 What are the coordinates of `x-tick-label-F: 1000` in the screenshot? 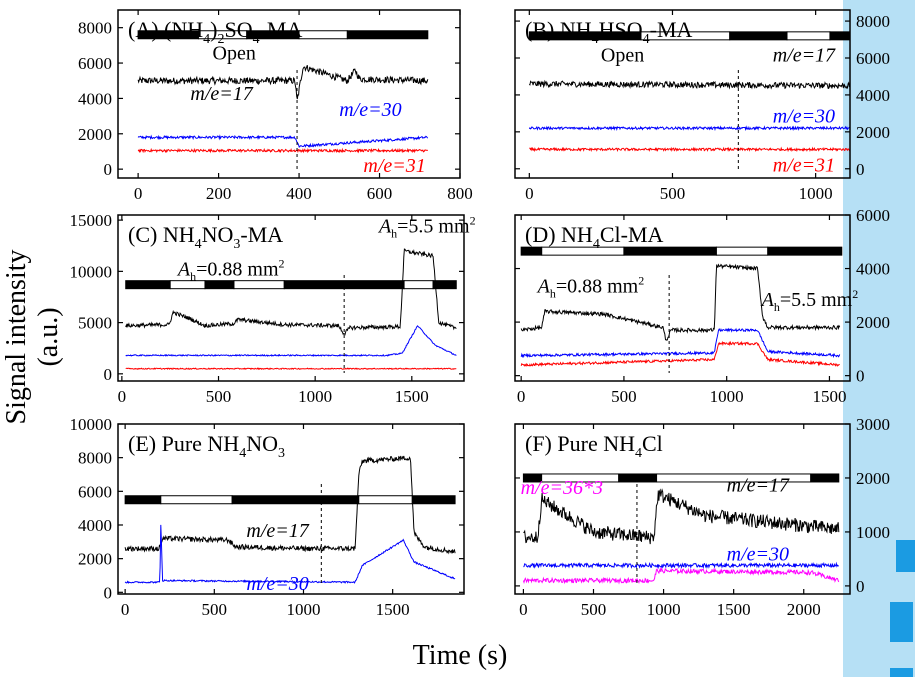 It's located at (664, 609).